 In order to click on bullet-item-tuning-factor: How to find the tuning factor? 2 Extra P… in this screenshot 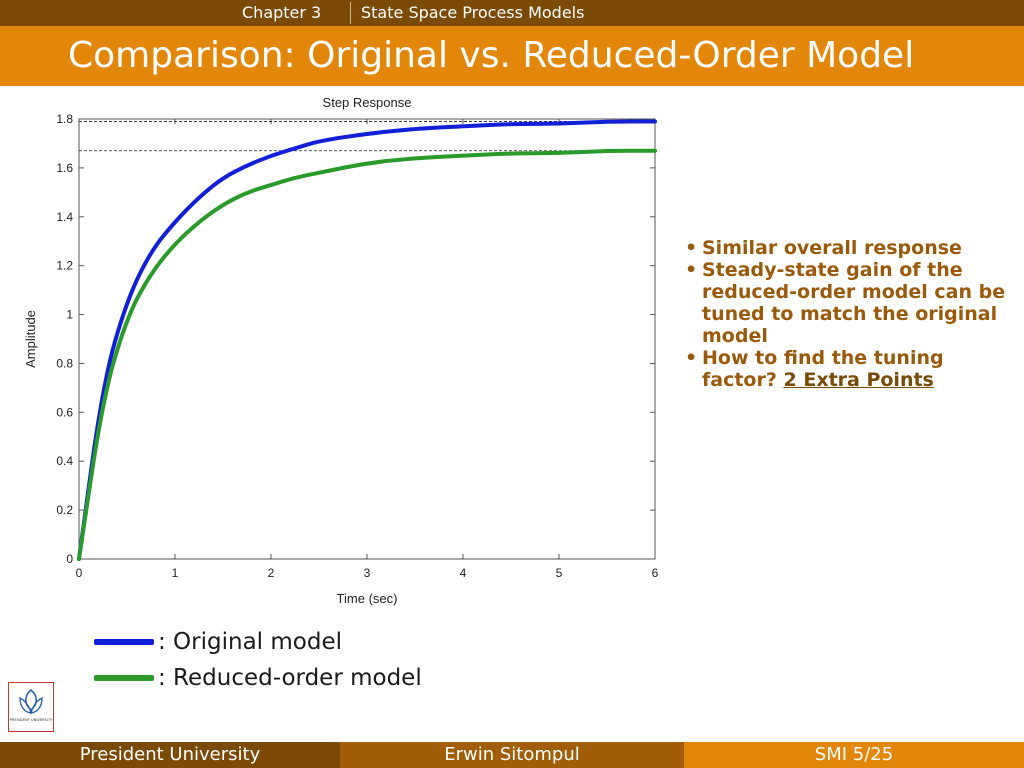, I will do `click(847, 369)`.